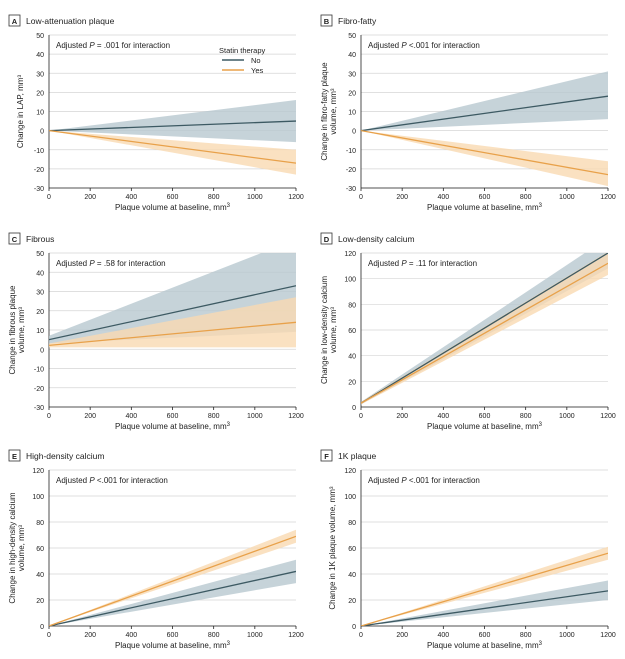 This screenshot has width=625, height=659. I want to click on y-axis-label: Change in 1K plaque volume, mm³, so click(332, 548).